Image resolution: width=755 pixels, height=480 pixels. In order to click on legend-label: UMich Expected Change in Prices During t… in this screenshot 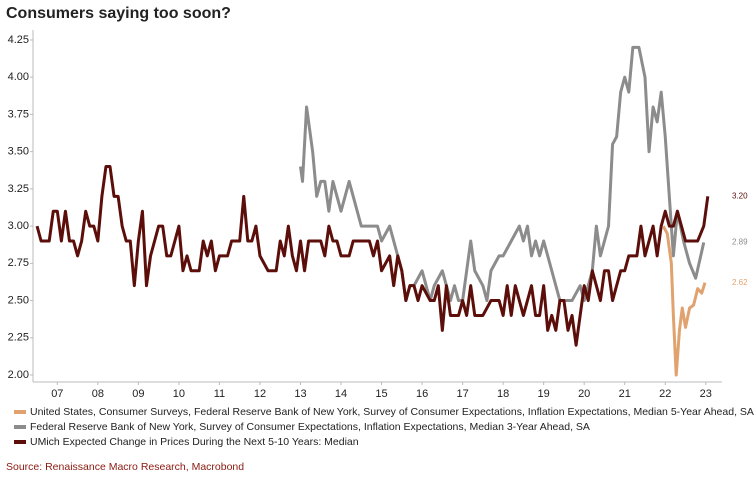, I will do `click(194, 442)`.